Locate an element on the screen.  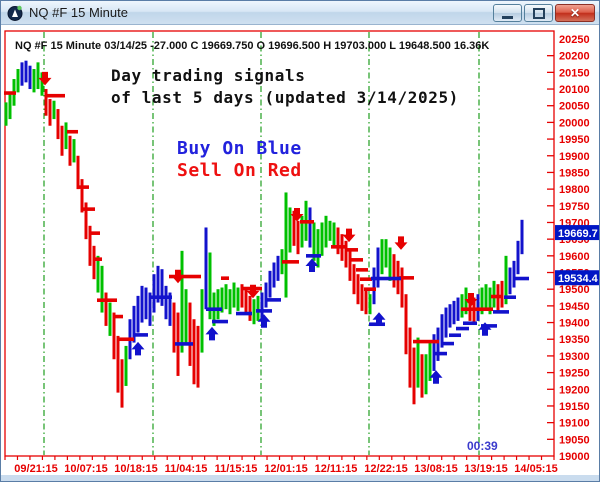
time-axis-label: 13/08:15 is located at coordinates (435, 469).